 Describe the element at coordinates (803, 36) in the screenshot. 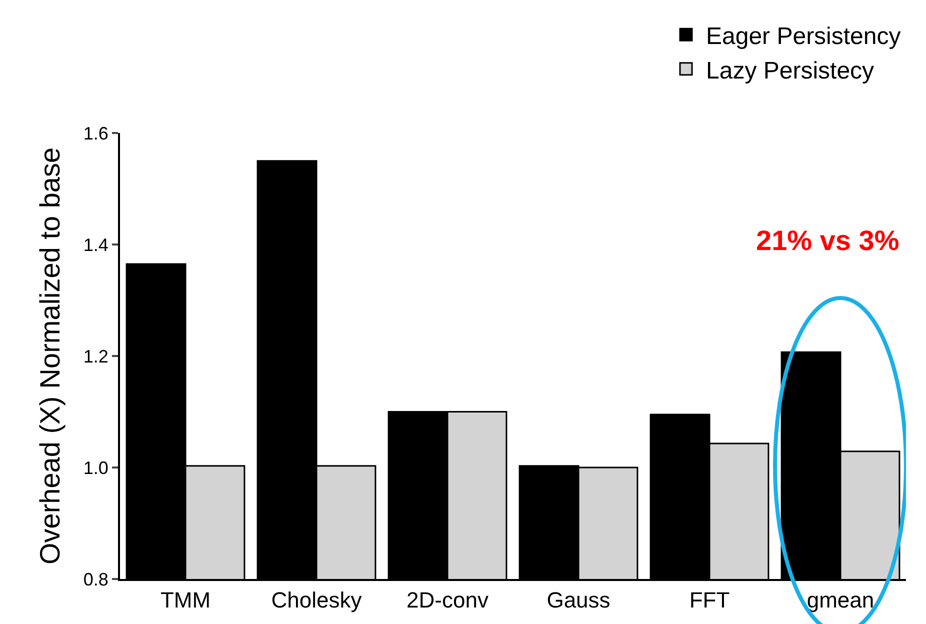

I see `legend-label: Eager Persistency` at that location.